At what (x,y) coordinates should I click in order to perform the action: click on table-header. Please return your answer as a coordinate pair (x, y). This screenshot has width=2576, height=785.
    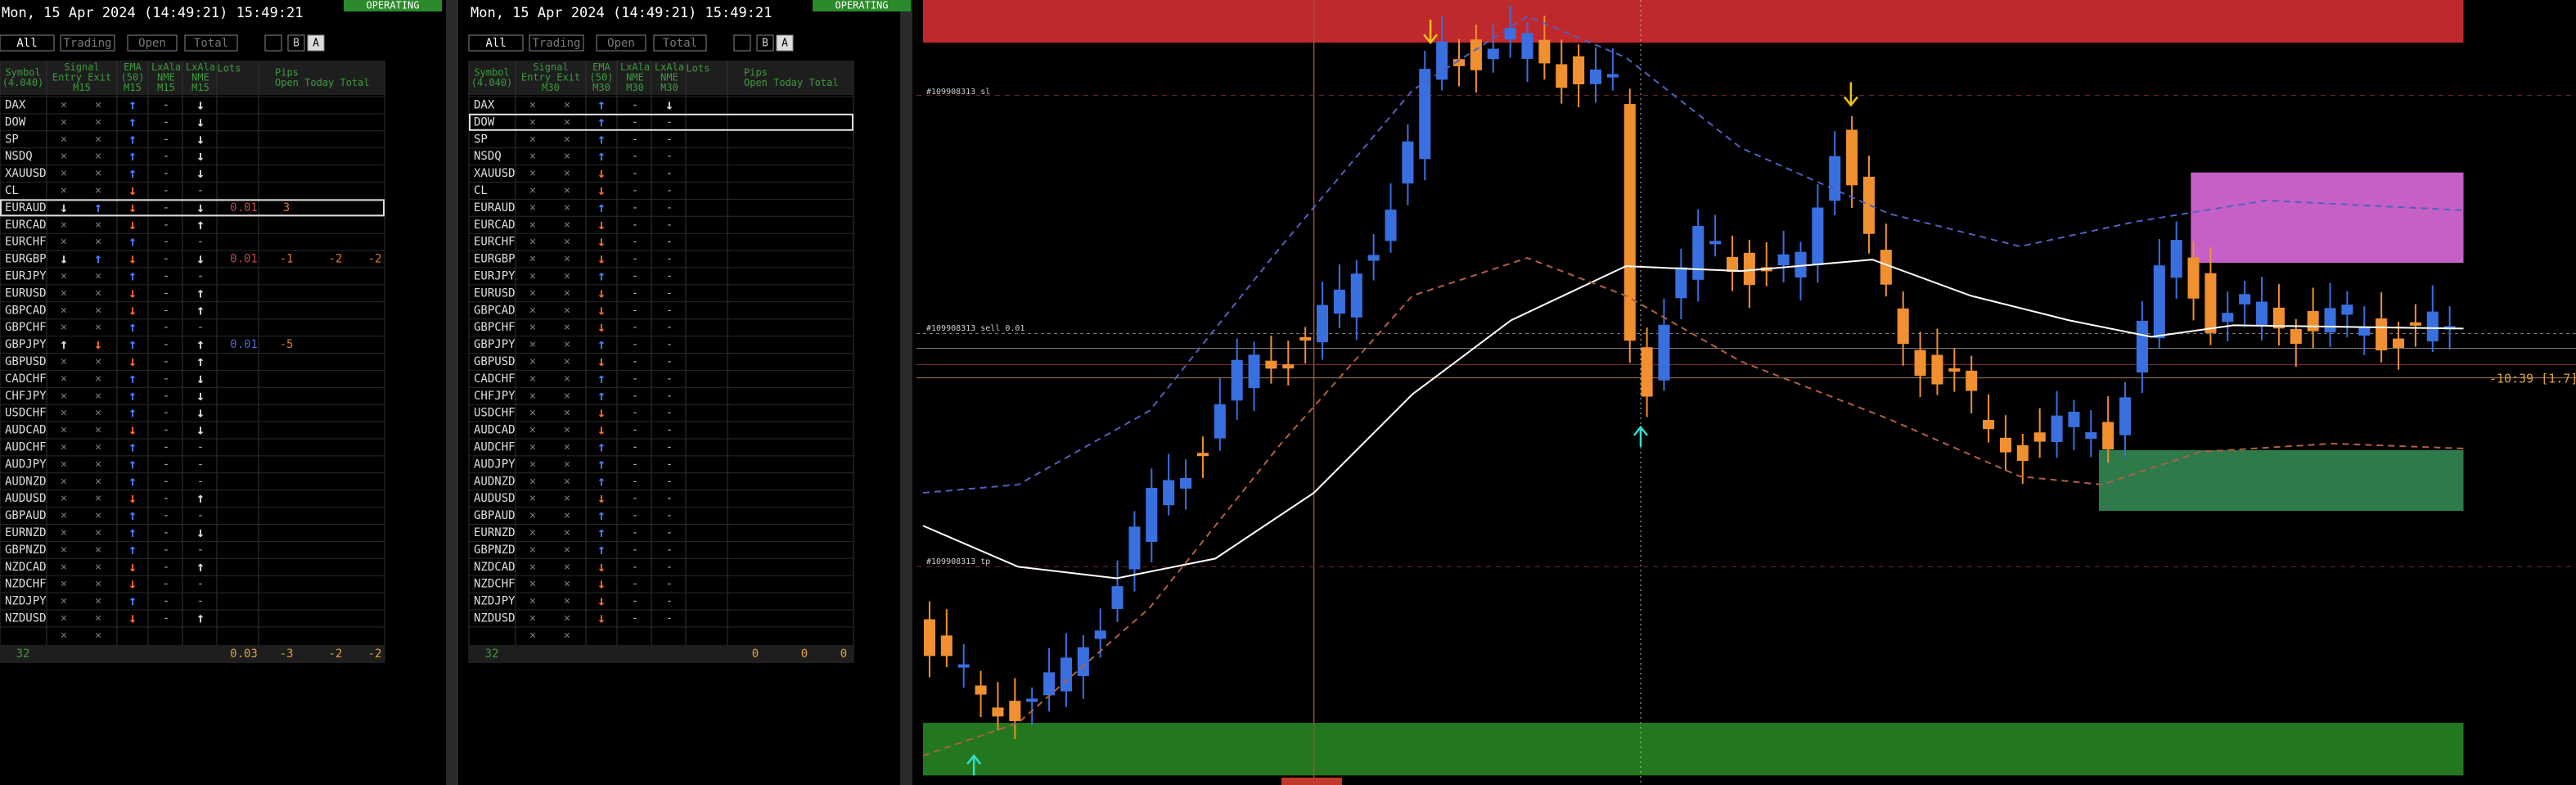
    Looking at the image, I should click on (192, 78).